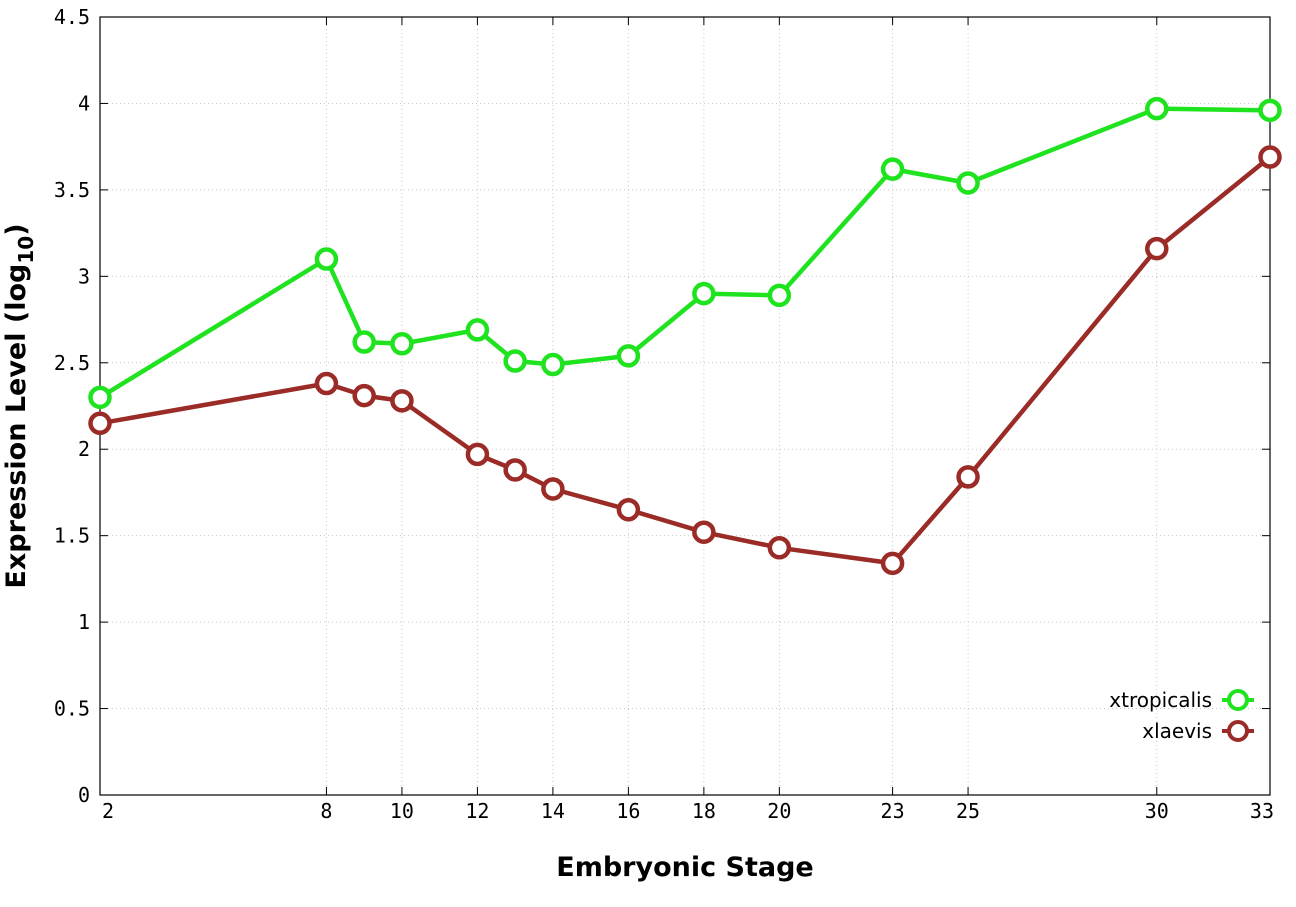 This screenshot has width=1296, height=907. What do you see at coordinates (684, 867) in the screenshot?
I see `x-axis-title: Embryonic Stage` at bounding box center [684, 867].